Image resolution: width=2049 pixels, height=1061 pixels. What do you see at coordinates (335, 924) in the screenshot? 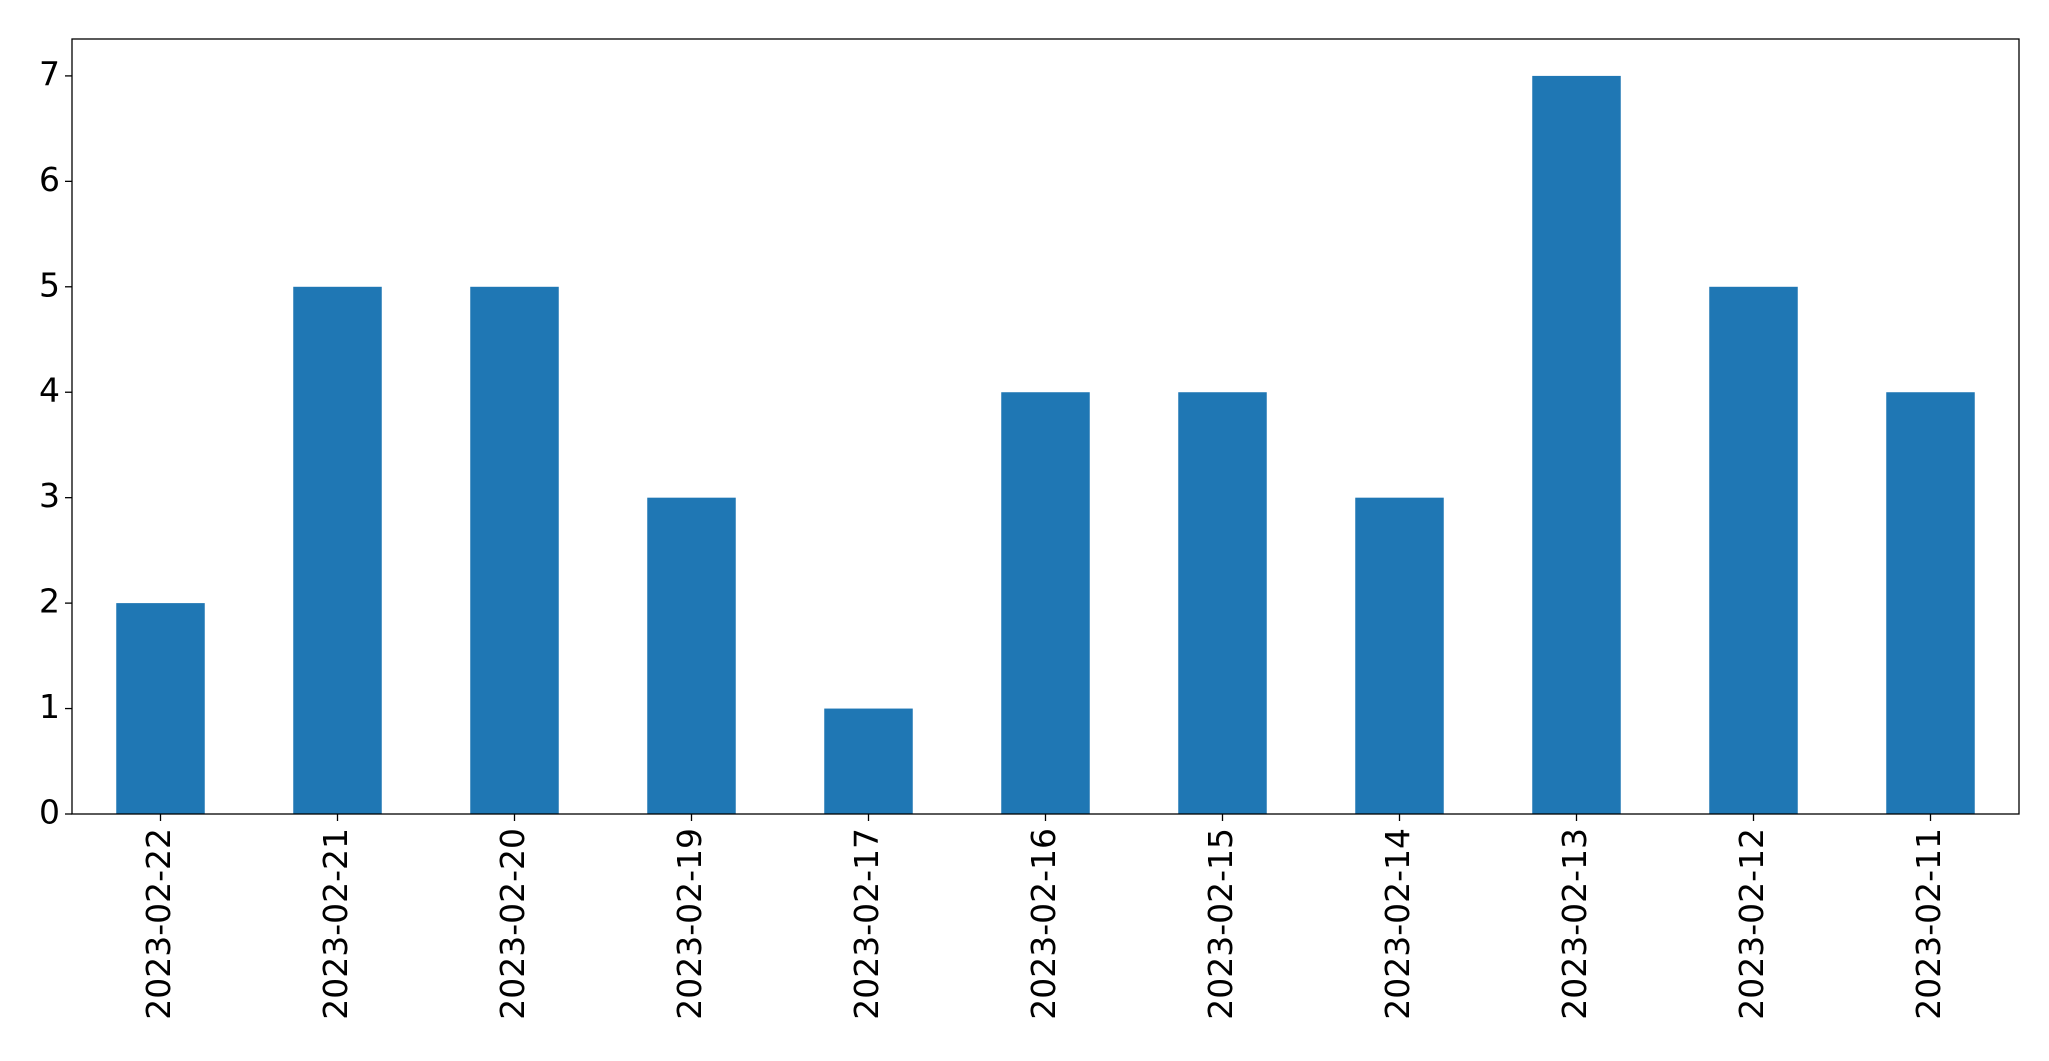
I see `x-tick-label: 2023-02-21` at bounding box center [335, 924].